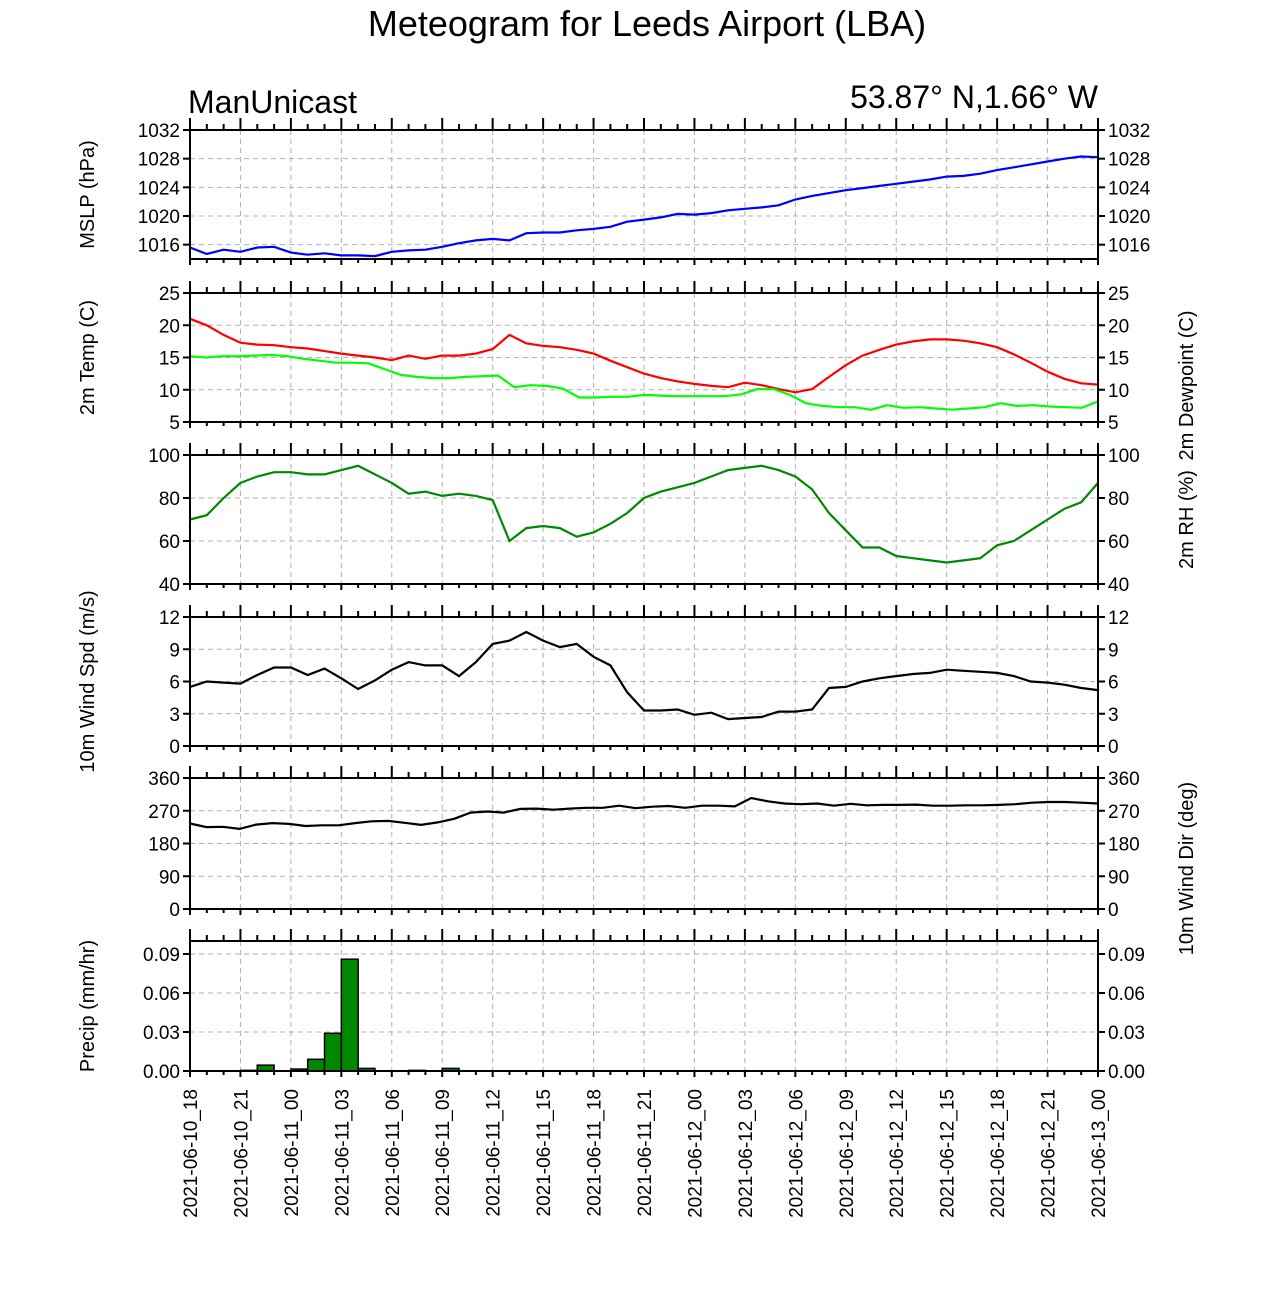 The image size is (1275, 1304). Describe the element at coordinates (1124, 812) in the screenshot. I see `y-tick-label-right: 270` at that location.